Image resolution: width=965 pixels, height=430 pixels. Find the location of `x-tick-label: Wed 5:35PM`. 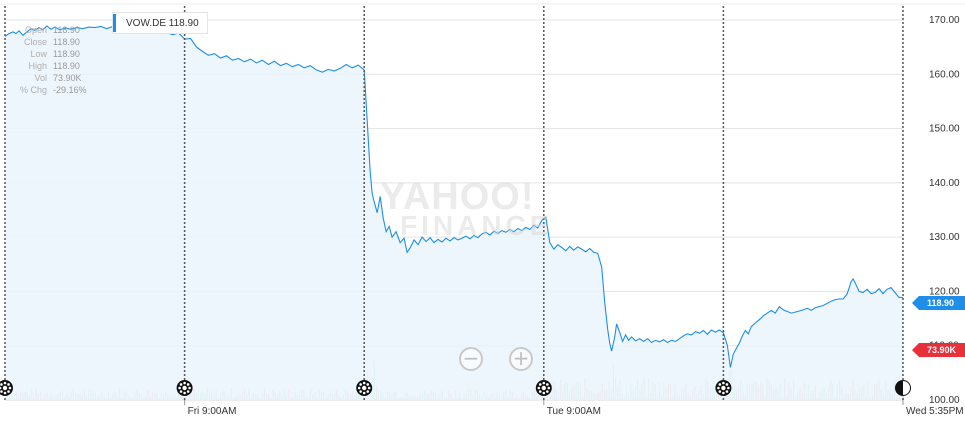

x-tick-label: Wed 5:35PM is located at coordinates (935, 411).